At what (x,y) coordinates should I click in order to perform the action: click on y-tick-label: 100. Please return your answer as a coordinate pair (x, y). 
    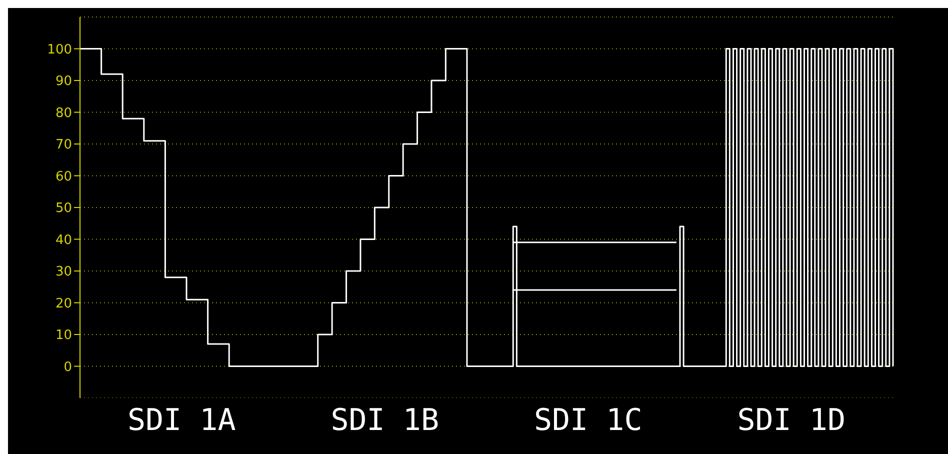
    Looking at the image, I should click on (59, 50).